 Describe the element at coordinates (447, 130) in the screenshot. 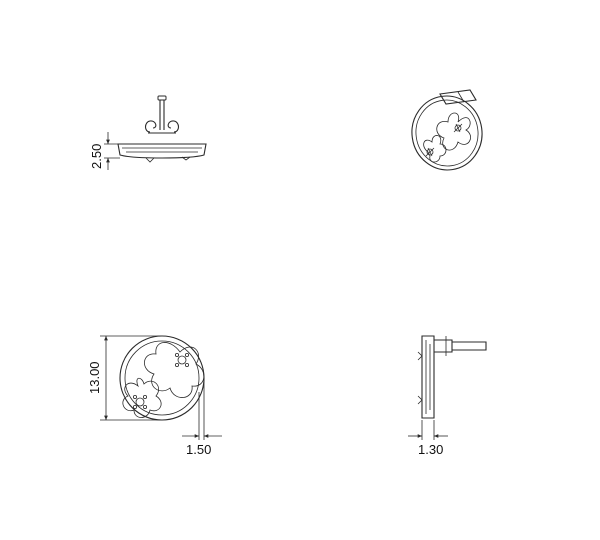

I see `perspective-view` at that location.